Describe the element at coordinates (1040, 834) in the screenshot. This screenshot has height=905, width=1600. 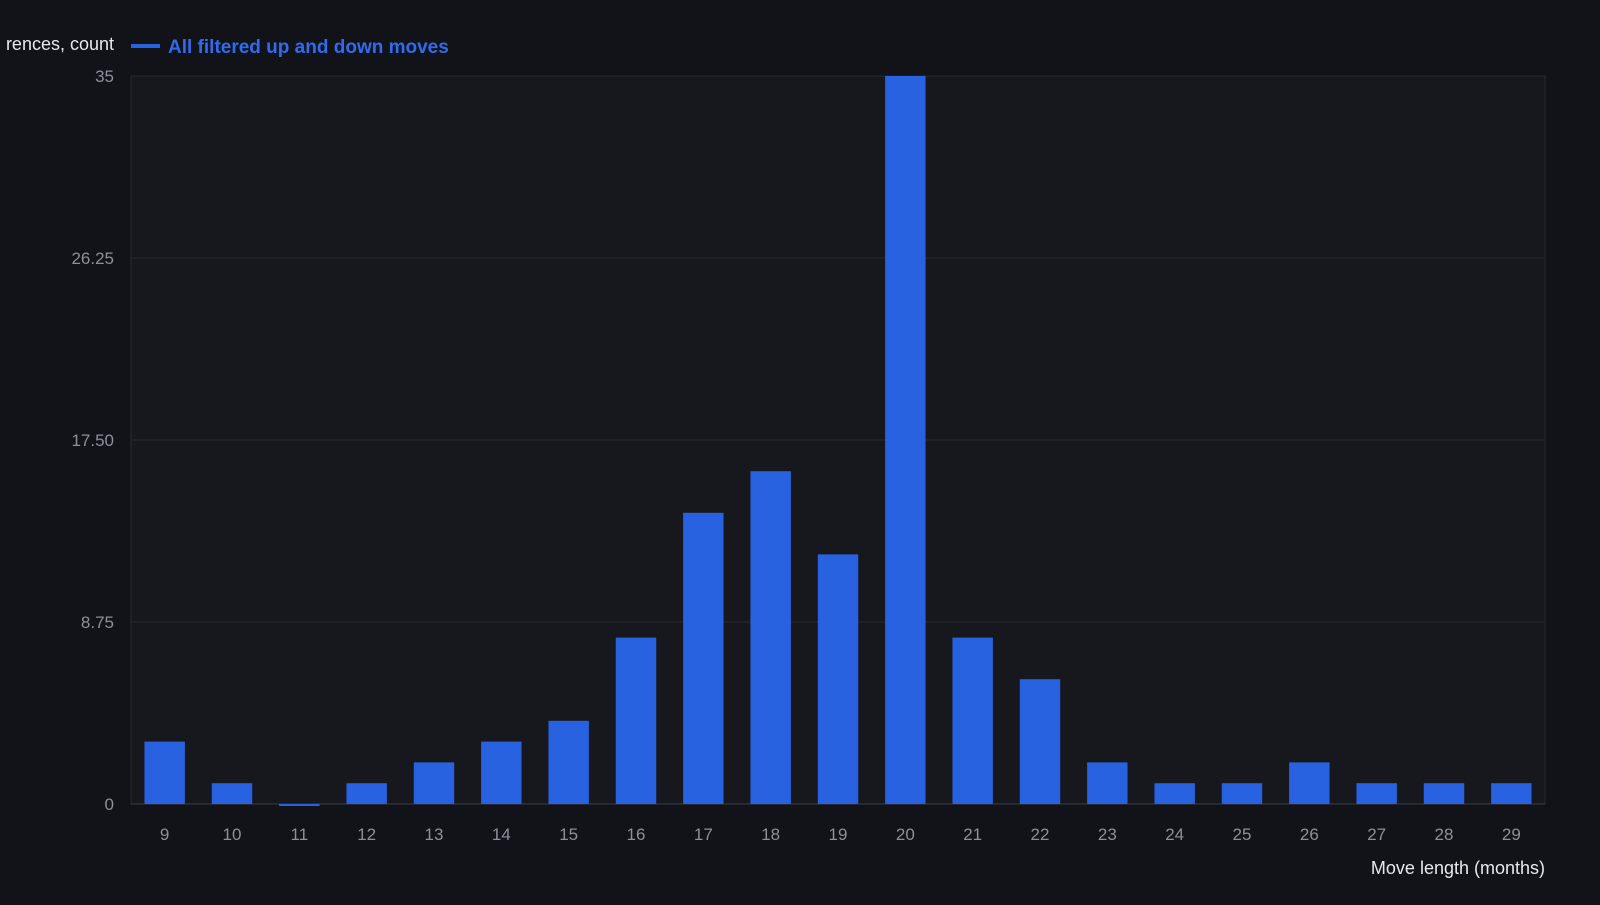
I see `x-tick-label: 22` at that location.